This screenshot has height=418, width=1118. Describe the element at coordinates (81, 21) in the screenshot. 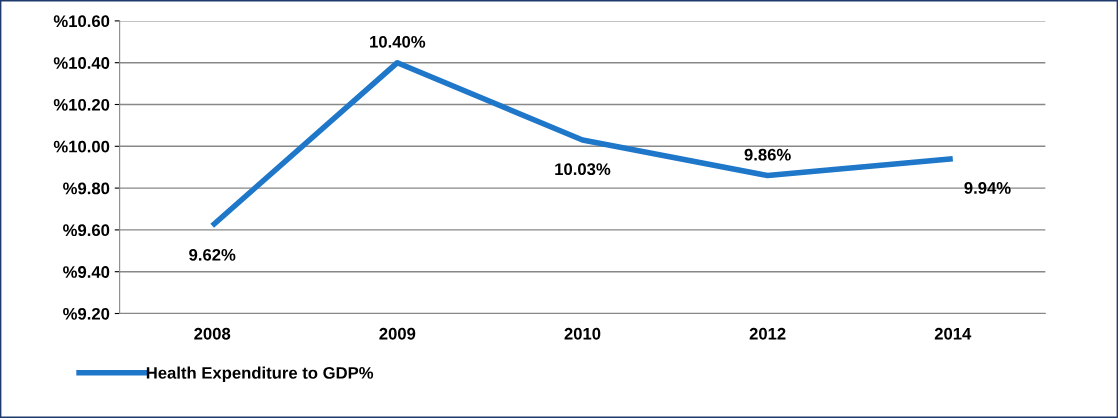

I see `y-tick-label: %10.60` at that location.